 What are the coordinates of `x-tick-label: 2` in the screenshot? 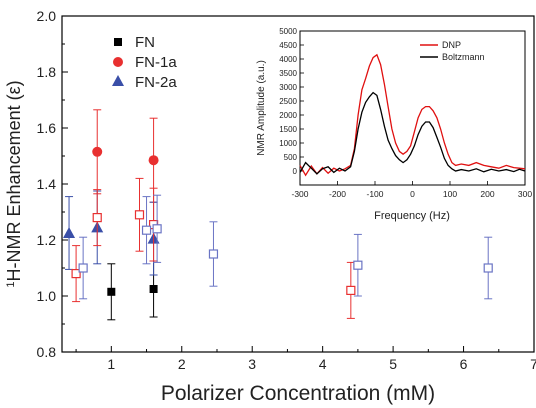 It's located at (182, 364).